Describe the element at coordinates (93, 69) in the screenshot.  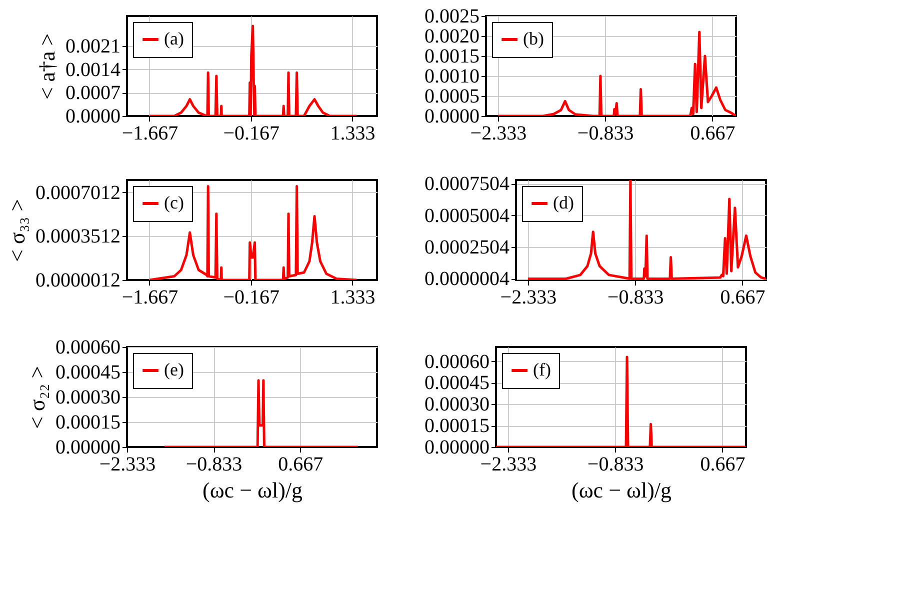
I see `y-tick-label: 0.0014` at that location.